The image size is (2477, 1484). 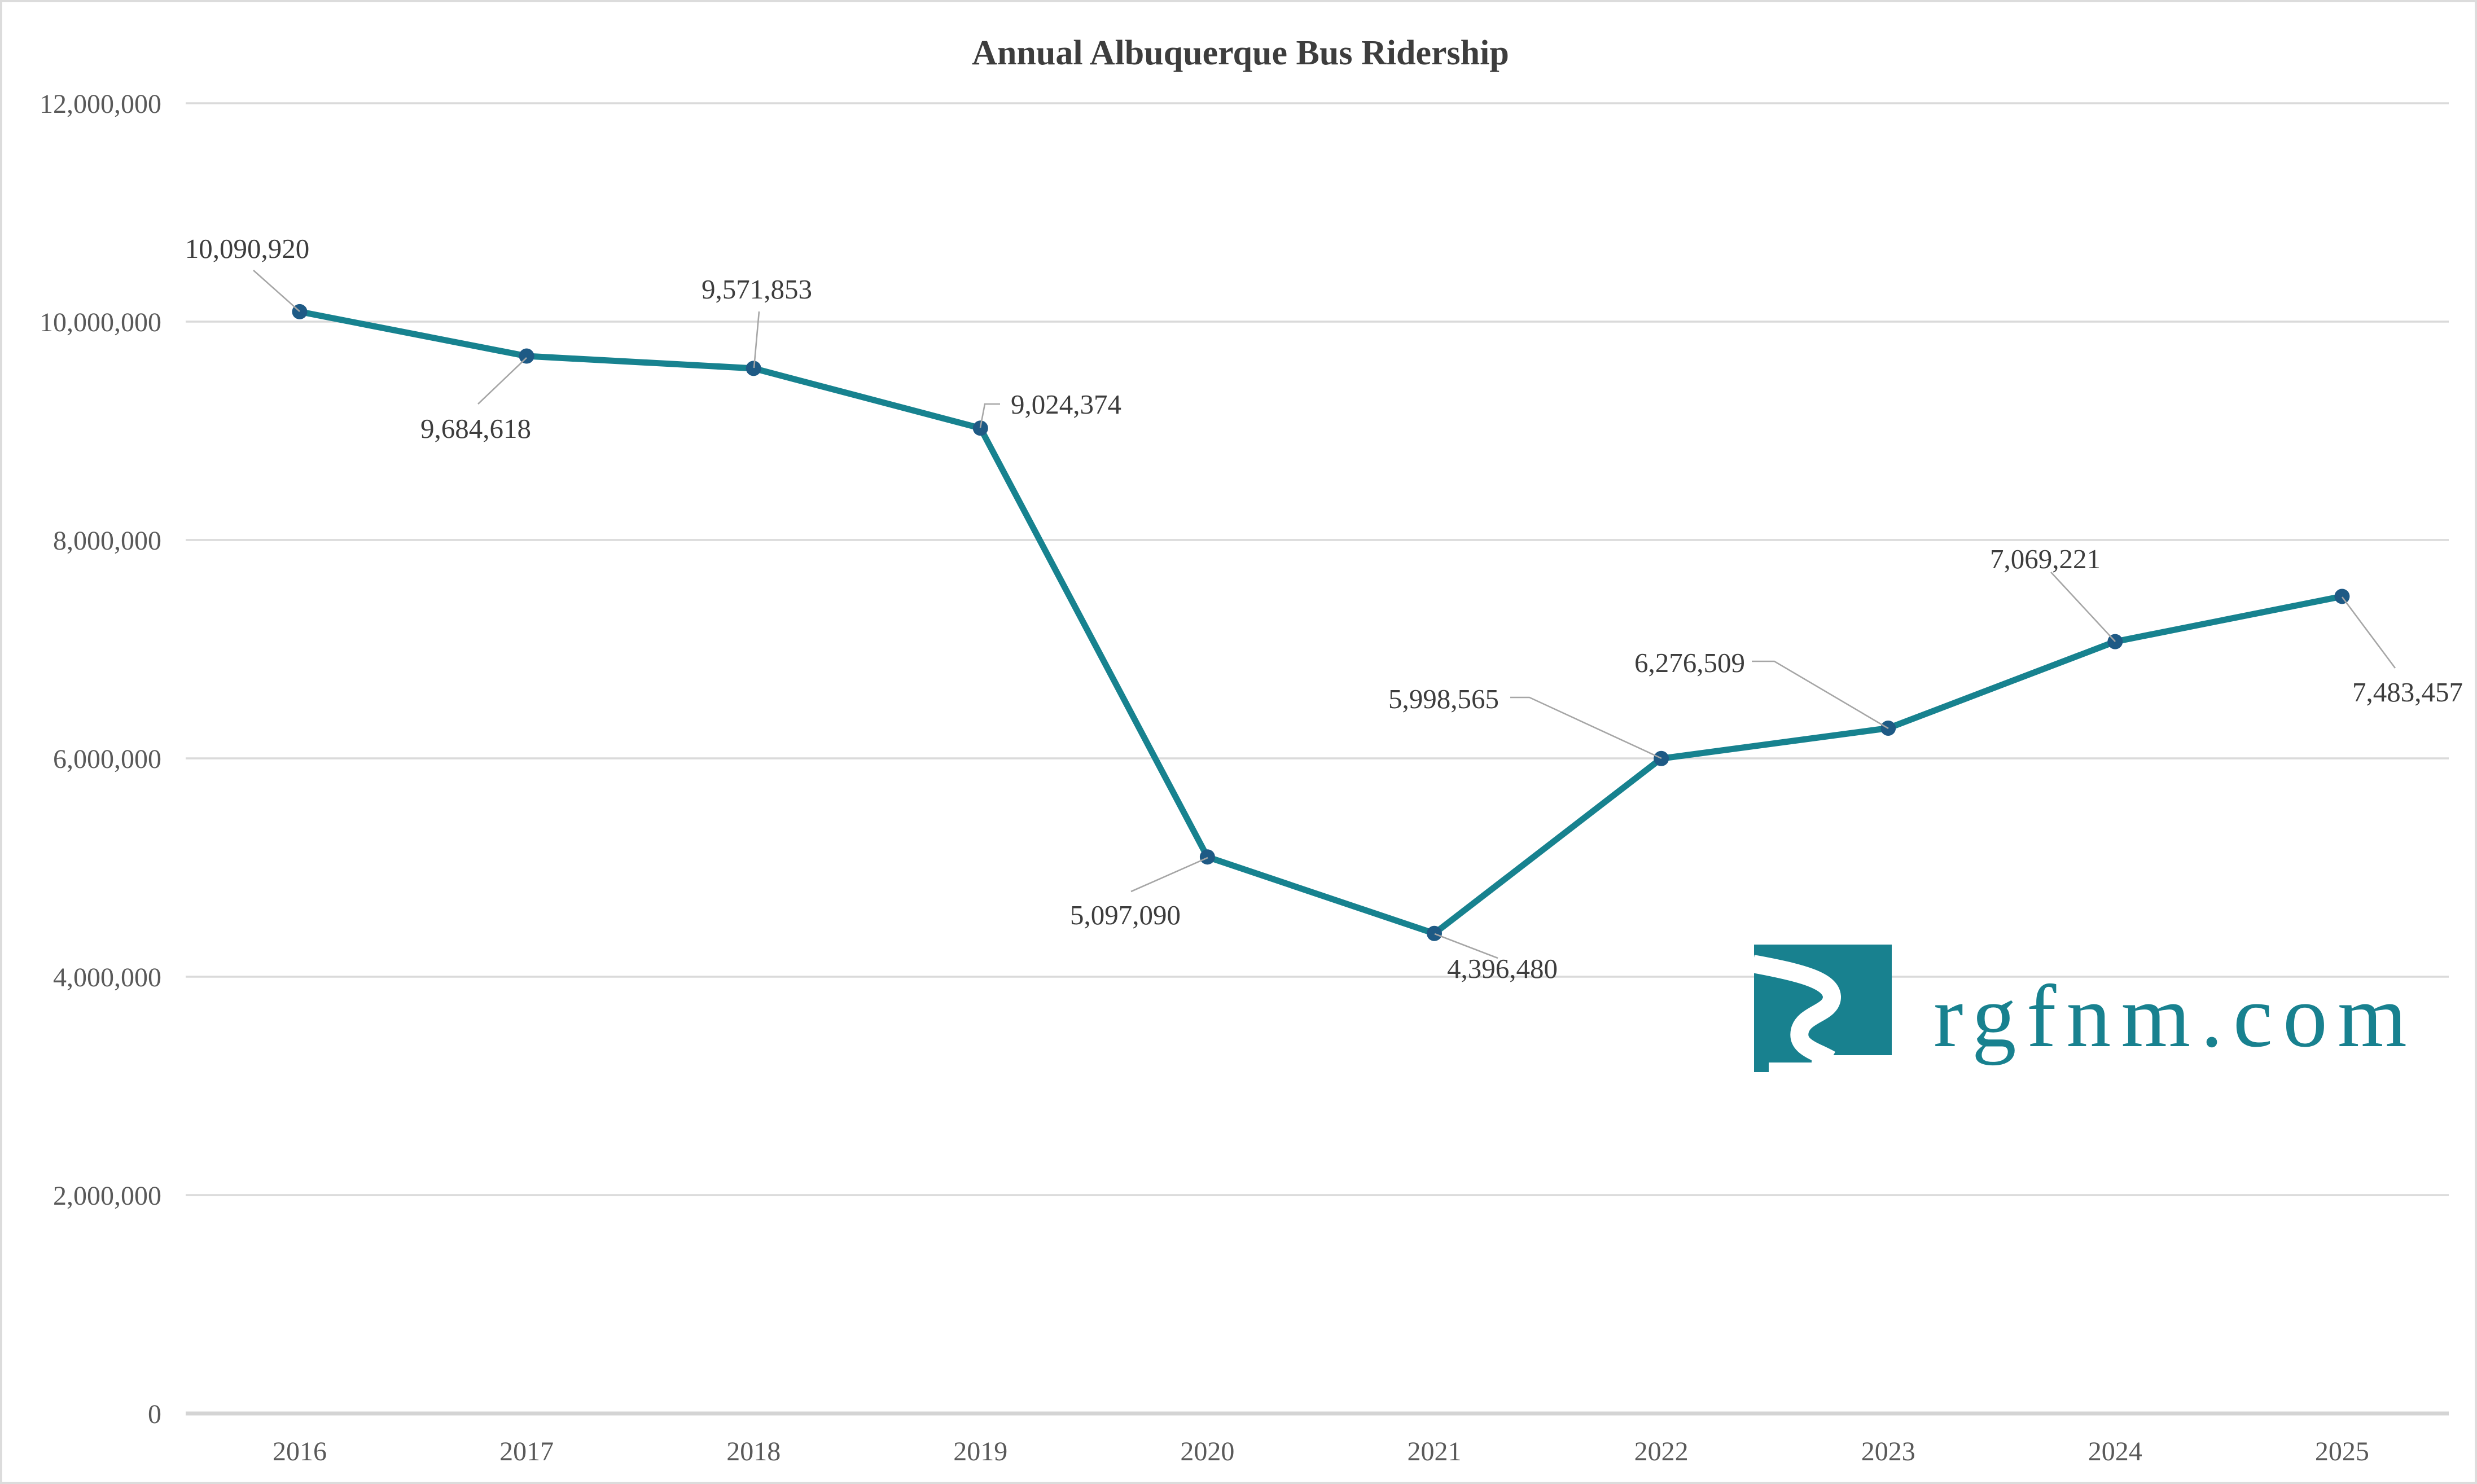 I want to click on x-tick-label: 2016, so click(x=300, y=1452).